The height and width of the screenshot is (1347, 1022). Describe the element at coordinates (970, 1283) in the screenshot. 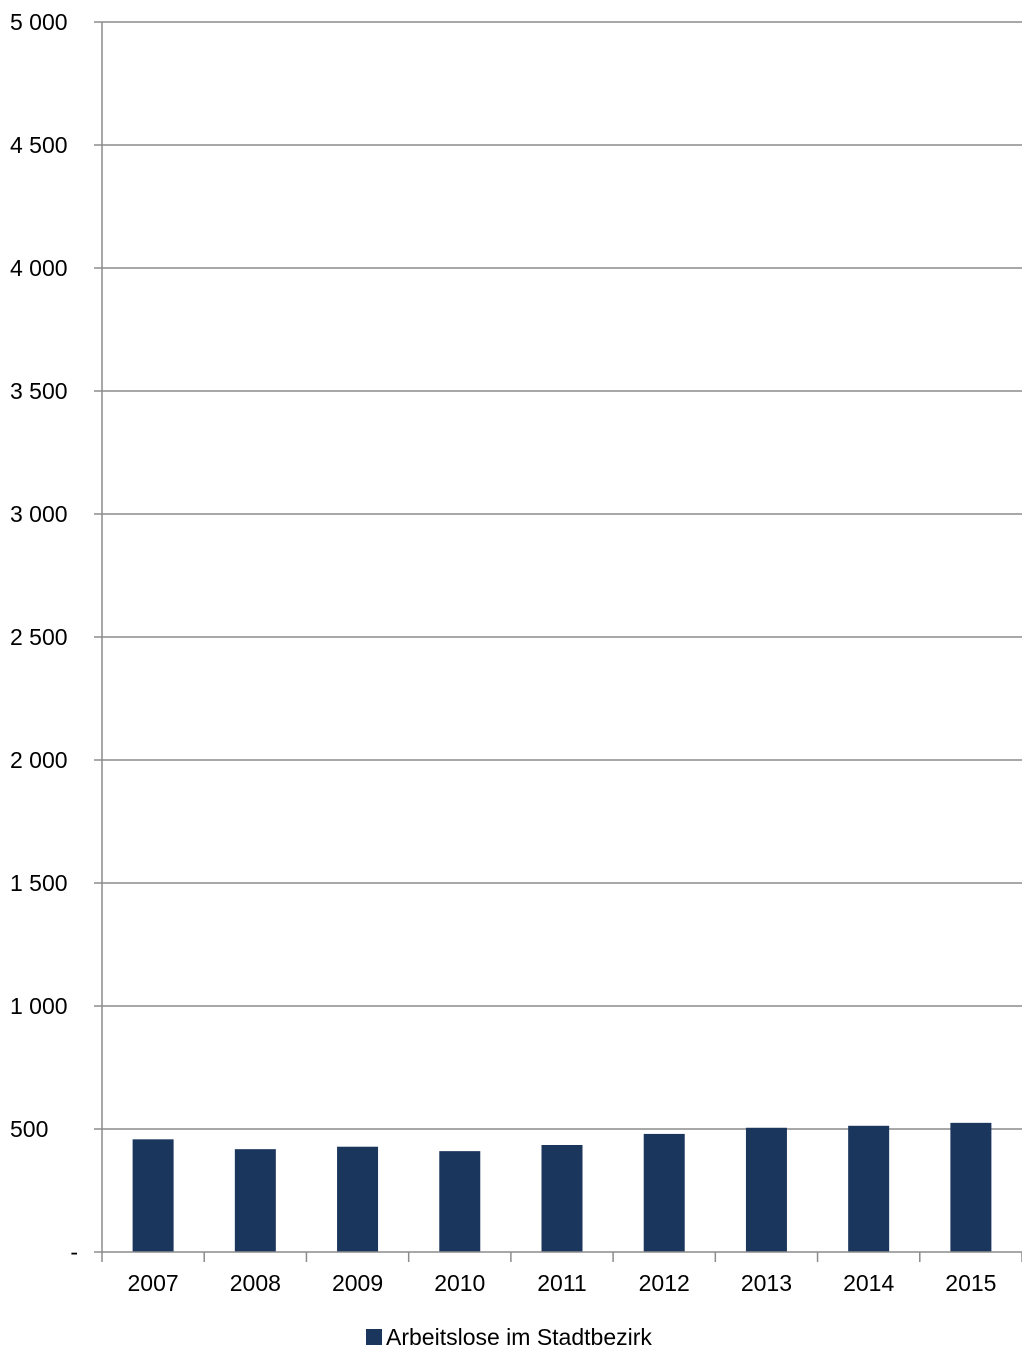

I see `x-tick-label: 2015` at that location.